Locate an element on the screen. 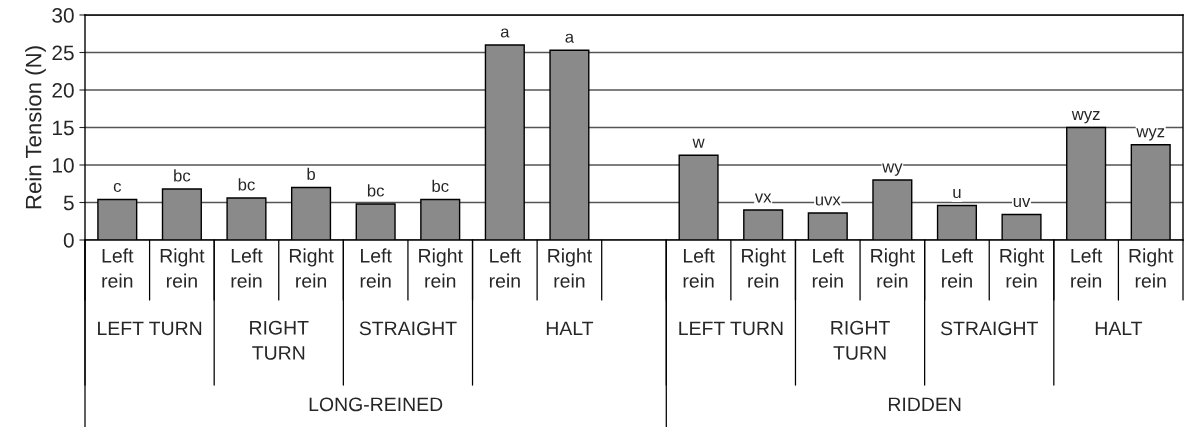  data-label: wy is located at coordinates (892, 169).